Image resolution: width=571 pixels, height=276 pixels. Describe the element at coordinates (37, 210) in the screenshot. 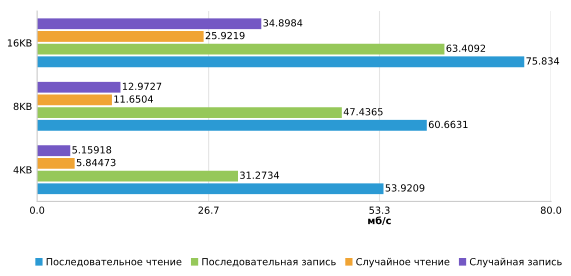

I see `x-tick-label: 0.0` at that location.